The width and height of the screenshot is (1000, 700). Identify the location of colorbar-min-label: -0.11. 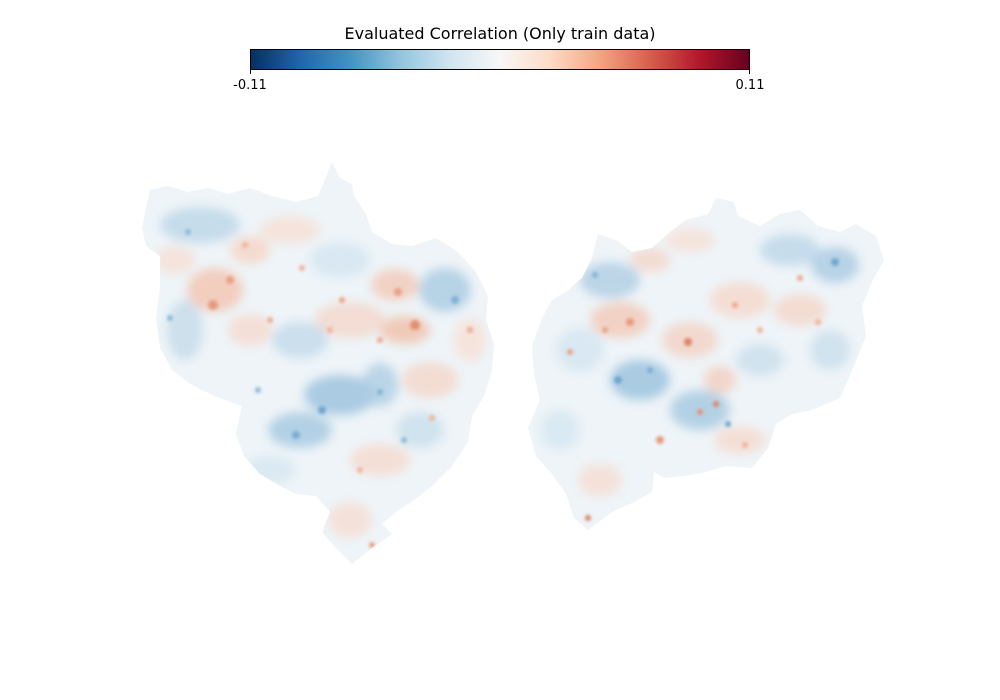
(250, 85).